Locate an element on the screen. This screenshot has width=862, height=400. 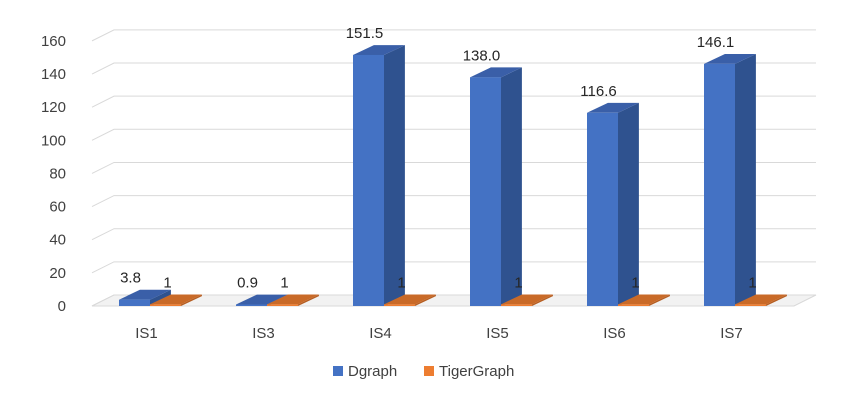
y-tick-label: 60 is located at coordinates (57, 207).